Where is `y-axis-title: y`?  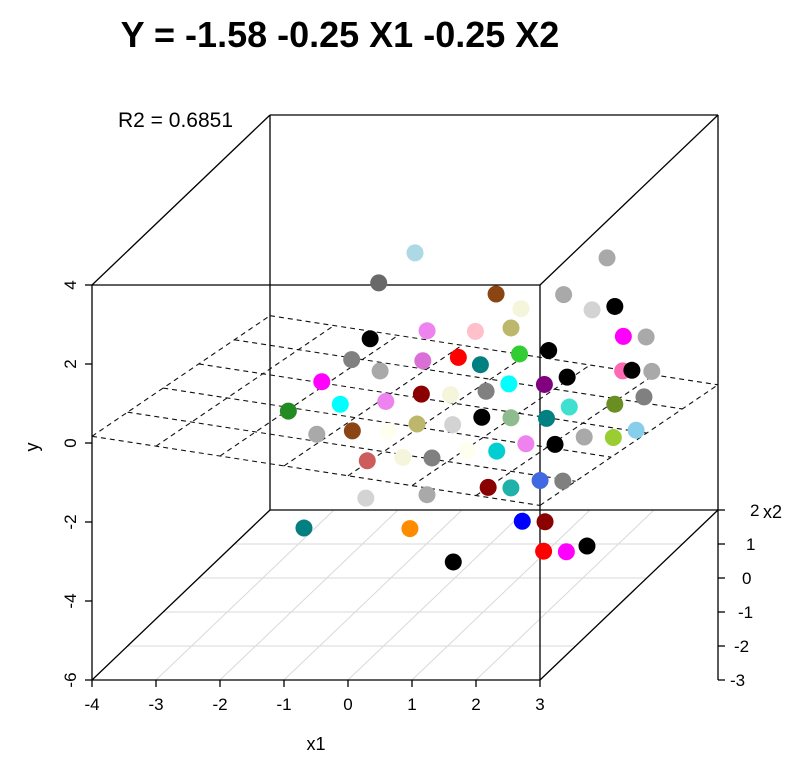
y-axis-title: y is located at coordinates (32, 447).